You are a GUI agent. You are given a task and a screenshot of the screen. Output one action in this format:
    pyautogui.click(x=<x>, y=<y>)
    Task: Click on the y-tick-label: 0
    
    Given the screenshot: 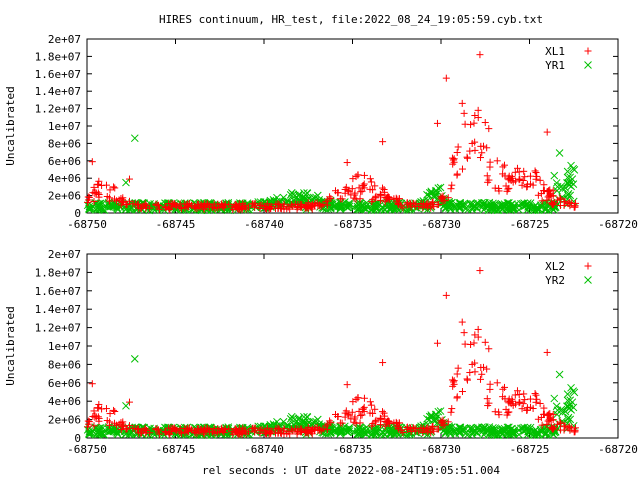 What is the action you would take?
    pyautogui.click(x=77, y=438)
    